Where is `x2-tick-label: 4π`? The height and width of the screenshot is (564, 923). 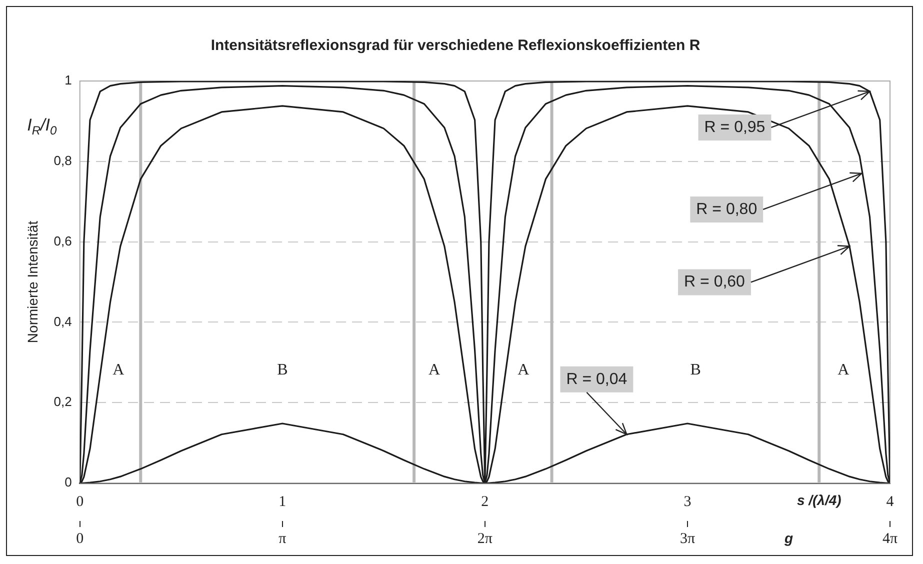 x2-tick-label: 4π is located at coordinates (890, 538).